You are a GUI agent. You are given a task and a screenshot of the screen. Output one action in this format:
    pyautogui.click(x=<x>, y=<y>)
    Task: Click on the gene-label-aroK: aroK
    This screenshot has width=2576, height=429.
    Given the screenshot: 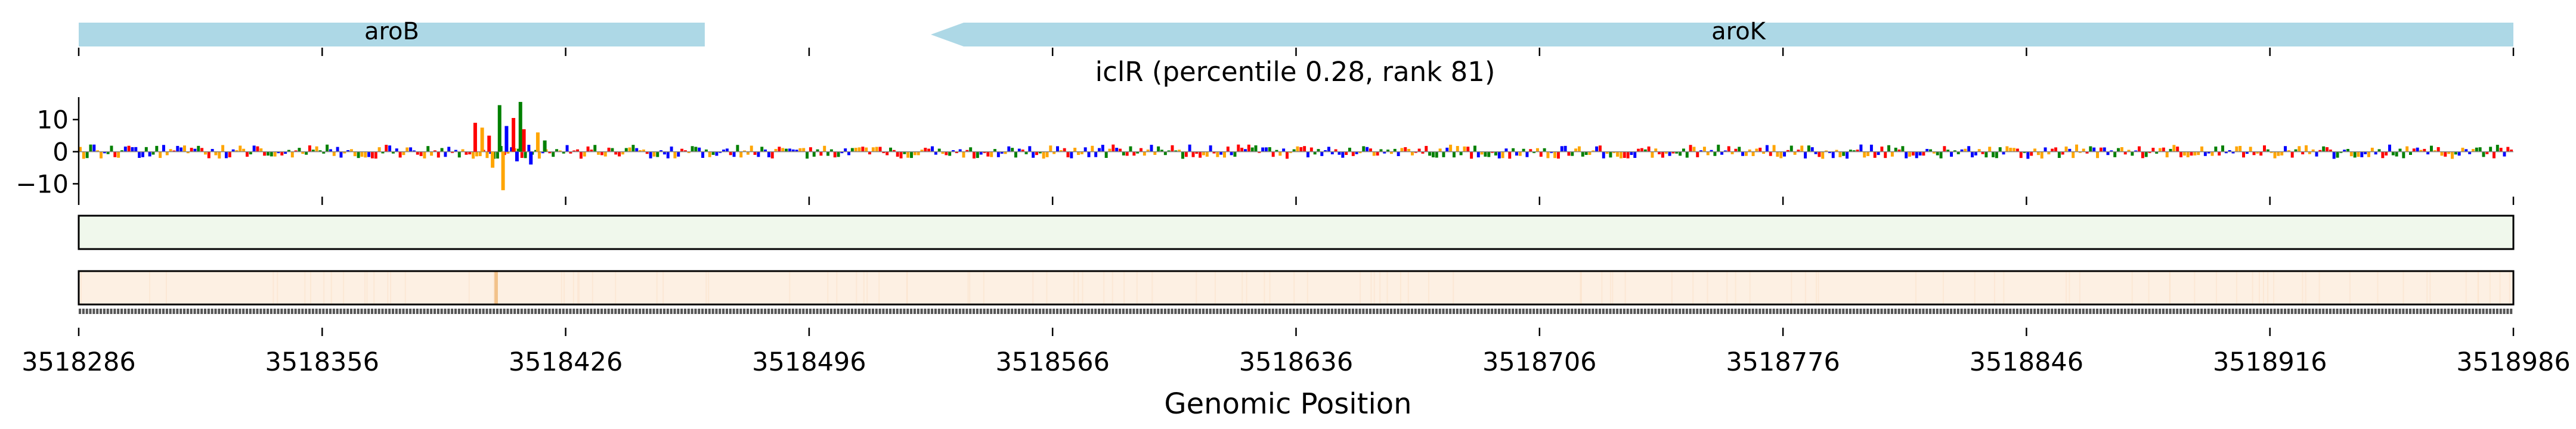 What is the action you would take?
    pyautogui.click(x=1739, y=31)
    